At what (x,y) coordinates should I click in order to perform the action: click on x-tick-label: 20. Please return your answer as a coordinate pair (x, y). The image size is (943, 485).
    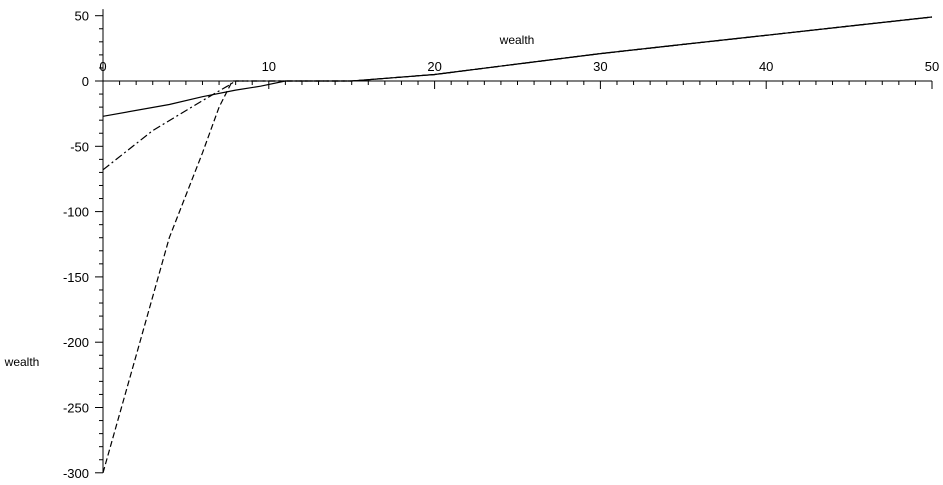
    Looking at the image, I should click on (434, 66).